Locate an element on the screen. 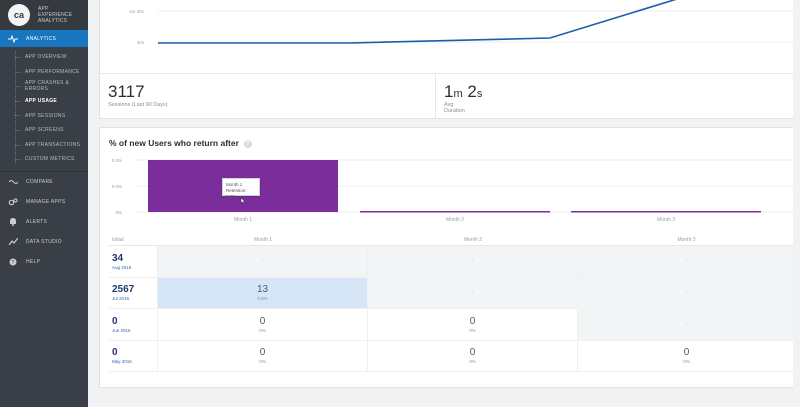 The height and width of the screenshot is (407, 800). sidebar-item-data-studio: DATA STUDIO is located at coordinates (44, 242).